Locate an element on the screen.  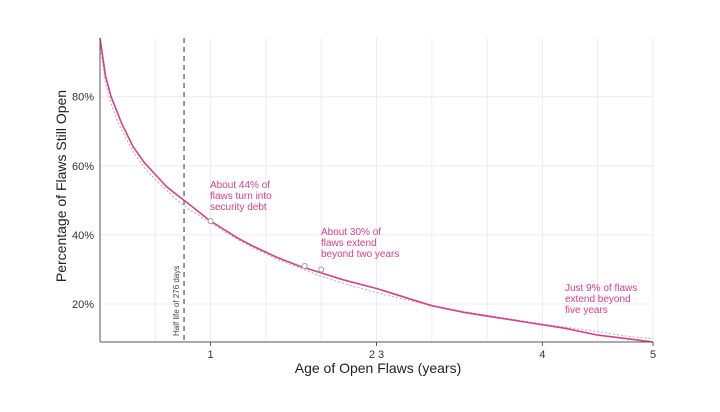
annotation: About 30% of flaws extend beyond two years is located at coordinates (360, 243).